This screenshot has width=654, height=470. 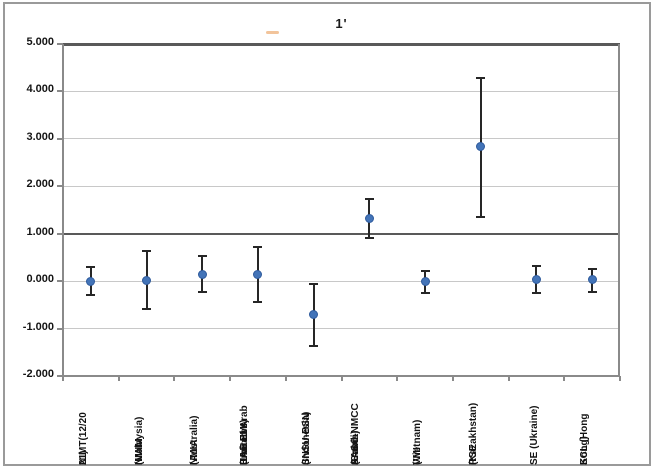 What do you see at coordinates (425, 423) in the screenshot?
I see `x-axis-category-label: VMI (Vietnam)` at bounding box center [425, 423].